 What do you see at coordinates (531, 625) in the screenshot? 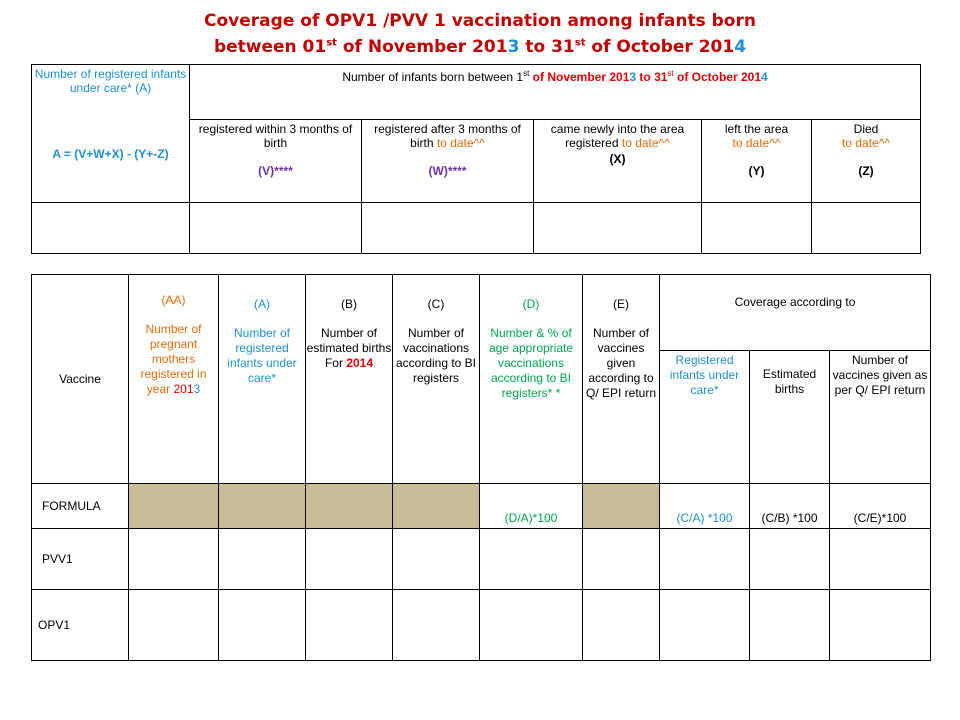
I see `opv1-d` at bounding box center [531, 625].